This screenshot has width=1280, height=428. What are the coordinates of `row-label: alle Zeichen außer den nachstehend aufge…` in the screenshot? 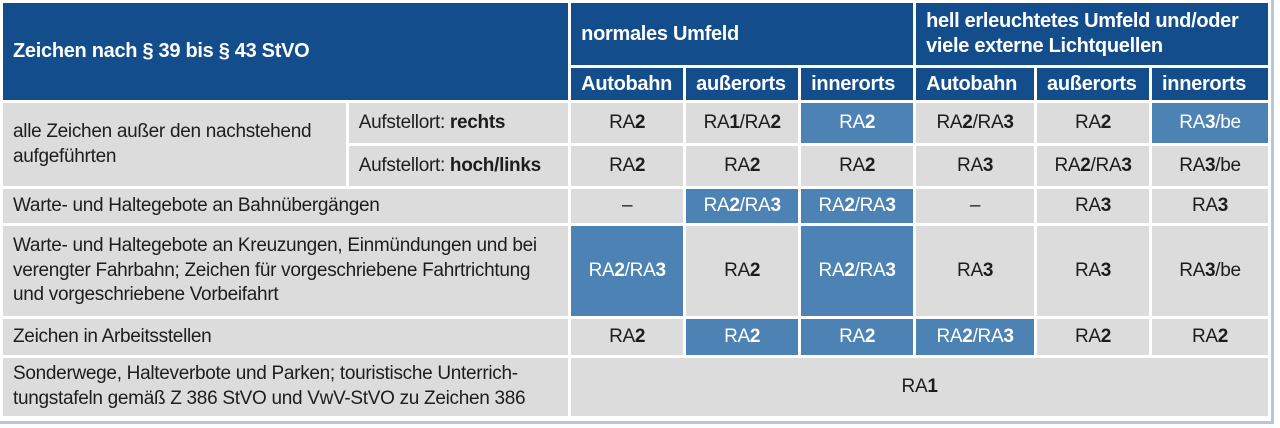 It's located at (174, 144).